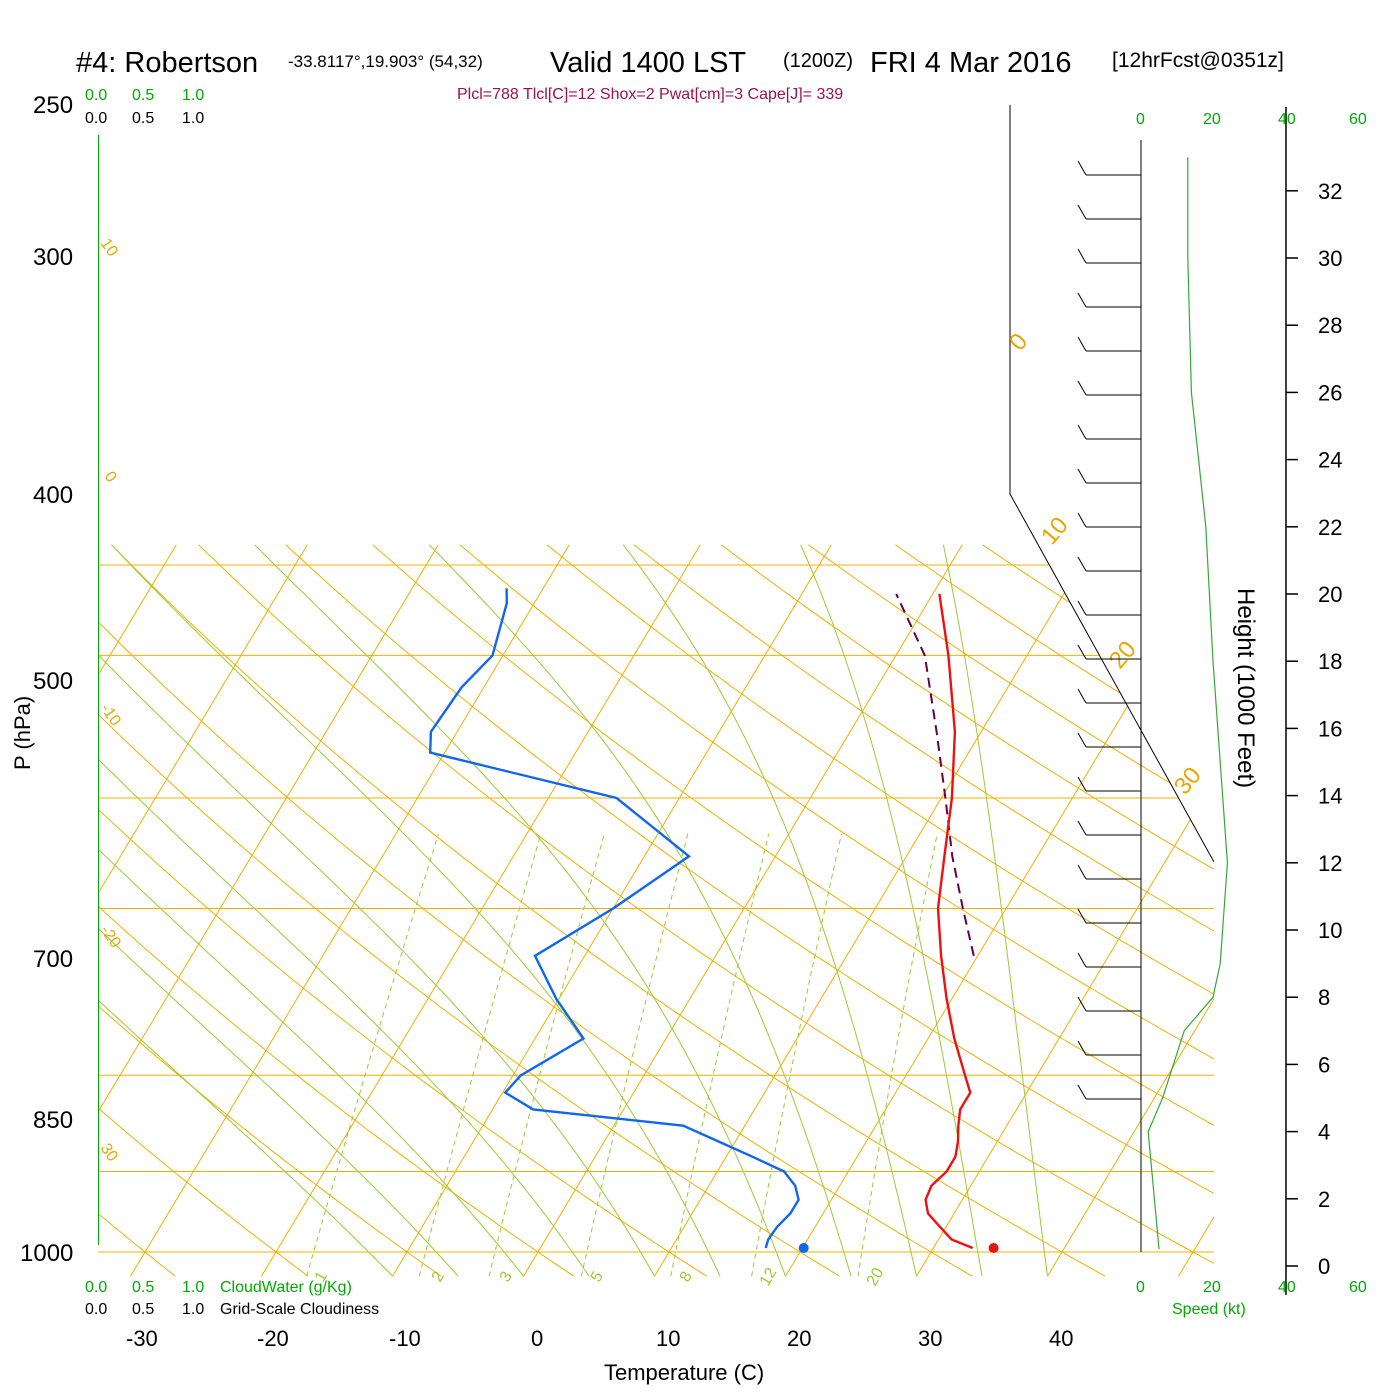 Image resolution: width=1400 pixels, height=1400 pixels. Describe the element at coordinates (22, 733) in the screenshot. I see `pressure-axis-label: P (hPa)` at that location.